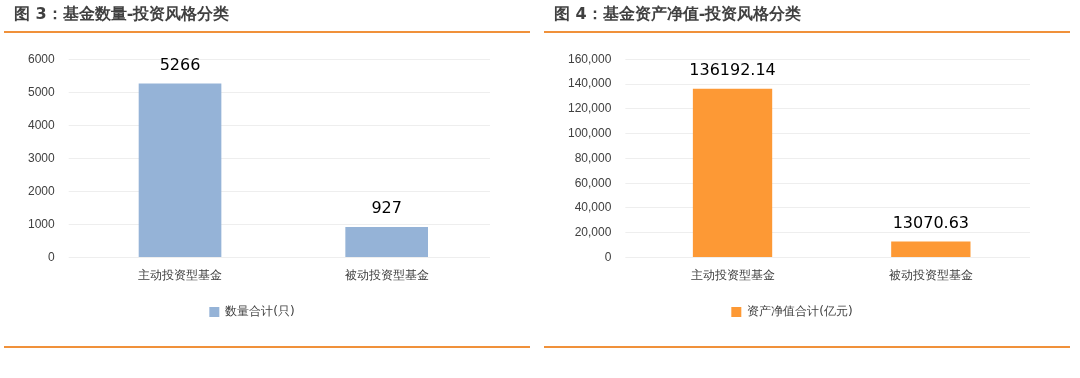 This screenshot has width=1080, height=378. I want to click on y-tick-label: 80,000, so click(593, 157).